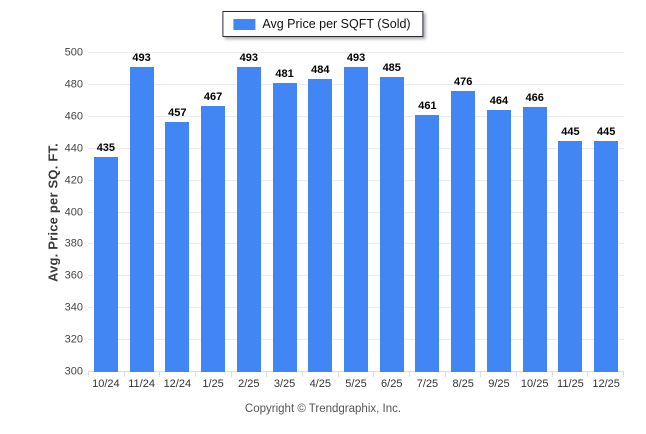 The width and height of the screenshot is (646, 434). I want to click on x-axis-tick-label: 12/24, so click(177, 384).